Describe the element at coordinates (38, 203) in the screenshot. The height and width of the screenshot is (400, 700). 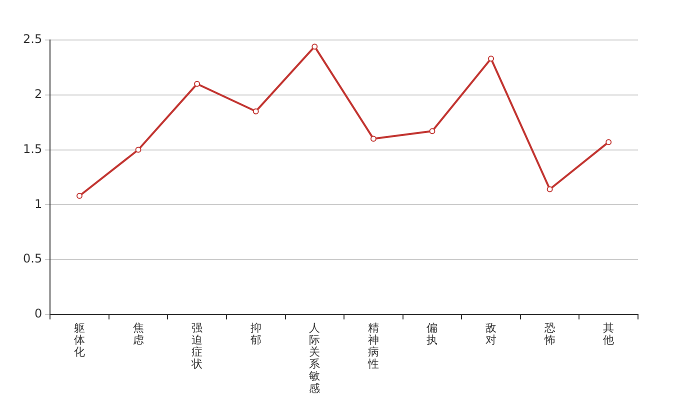
I see `y-tick-label: 1` at that location.